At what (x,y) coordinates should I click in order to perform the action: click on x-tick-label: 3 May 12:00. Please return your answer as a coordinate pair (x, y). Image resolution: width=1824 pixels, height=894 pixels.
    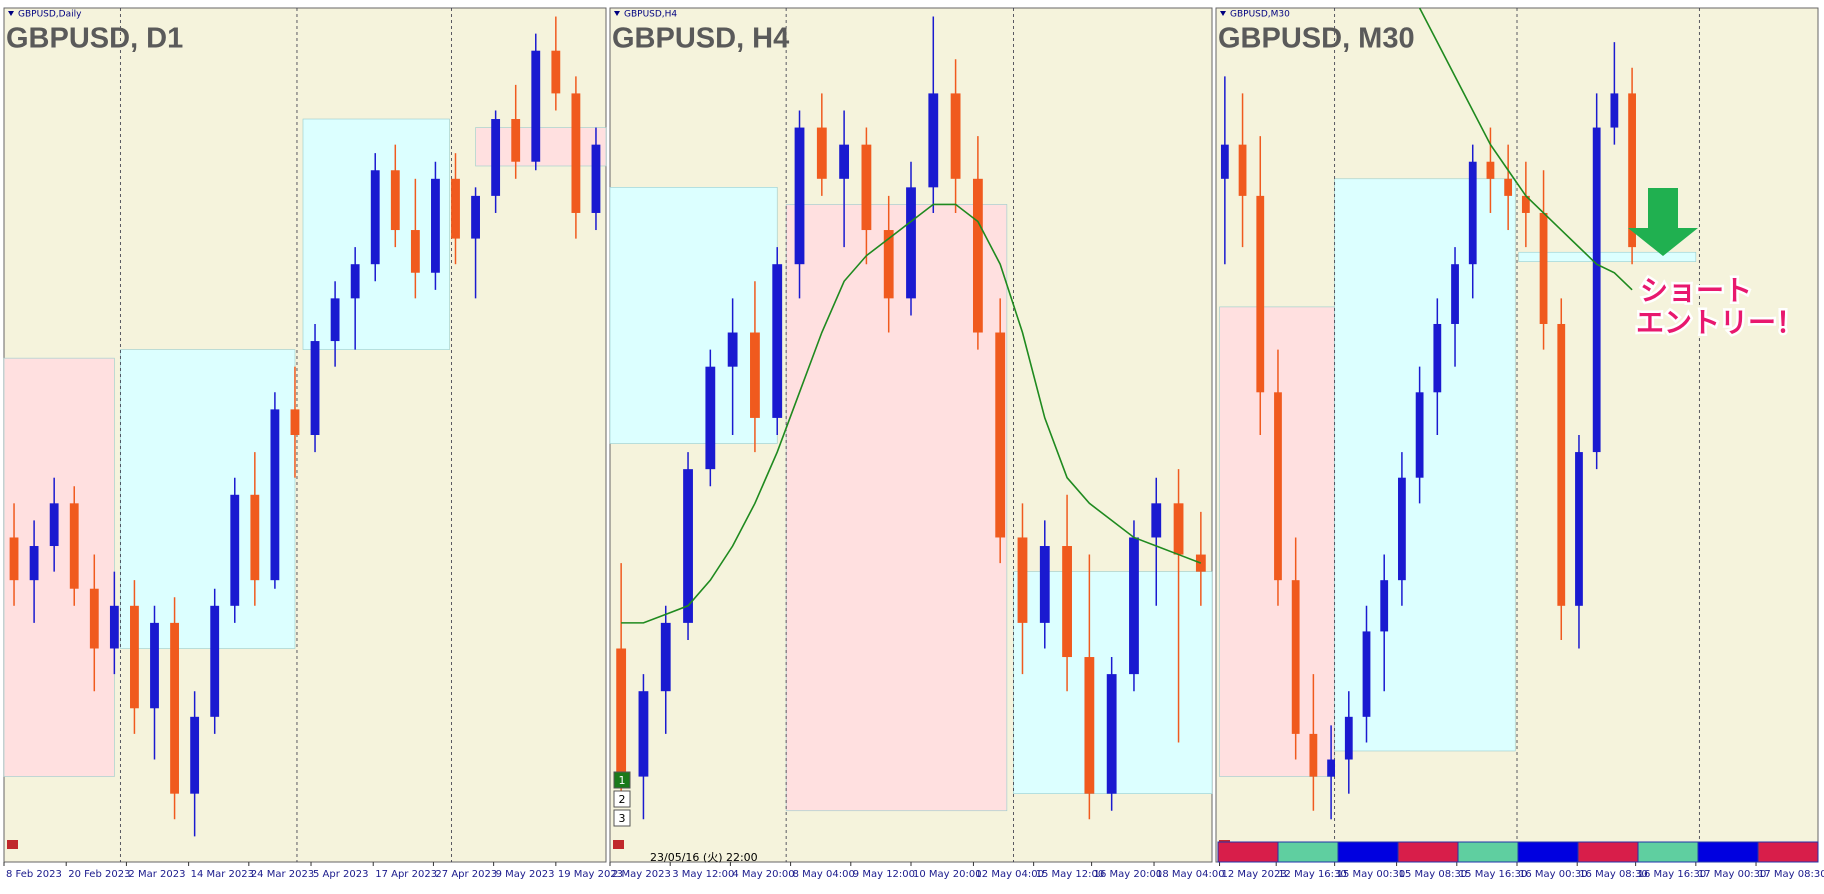
    Looking at the image, I should click on (703, 874).